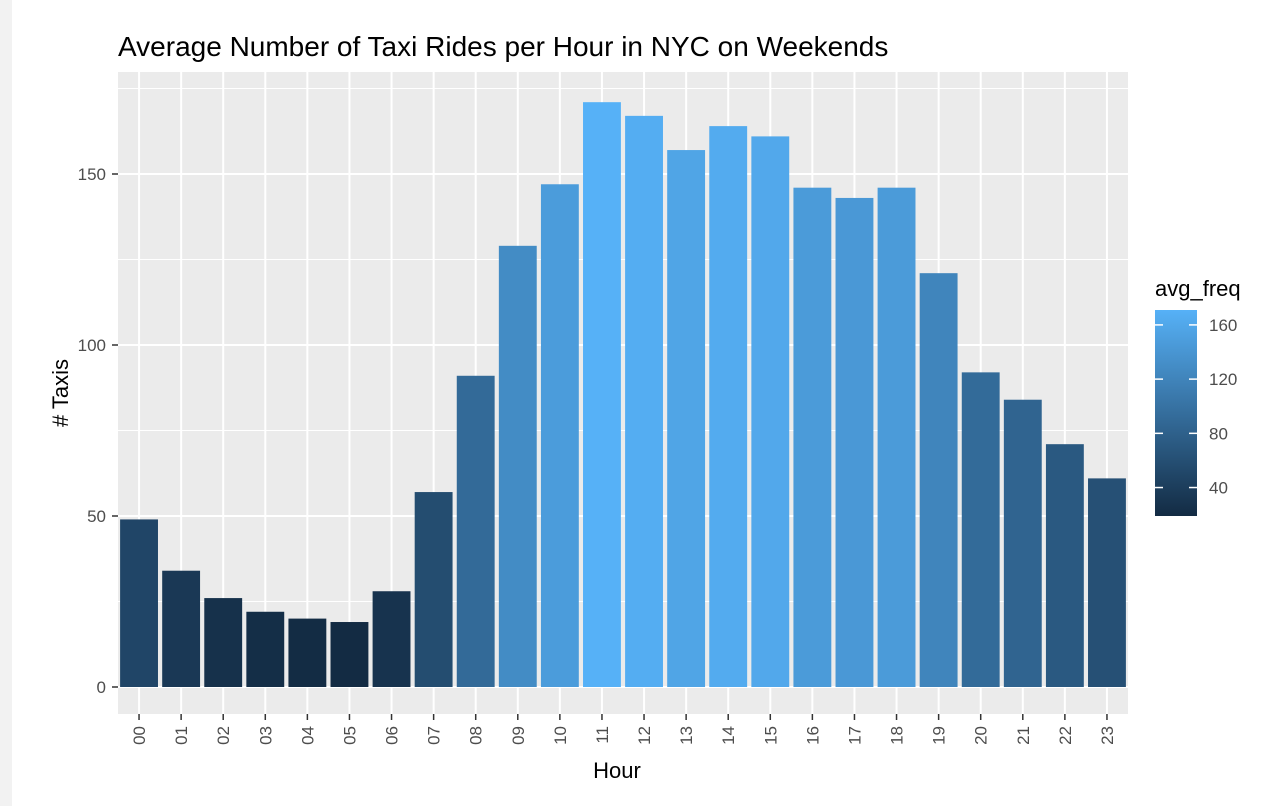  I want to click on x-tick-label: 22, so click(1065, 735).